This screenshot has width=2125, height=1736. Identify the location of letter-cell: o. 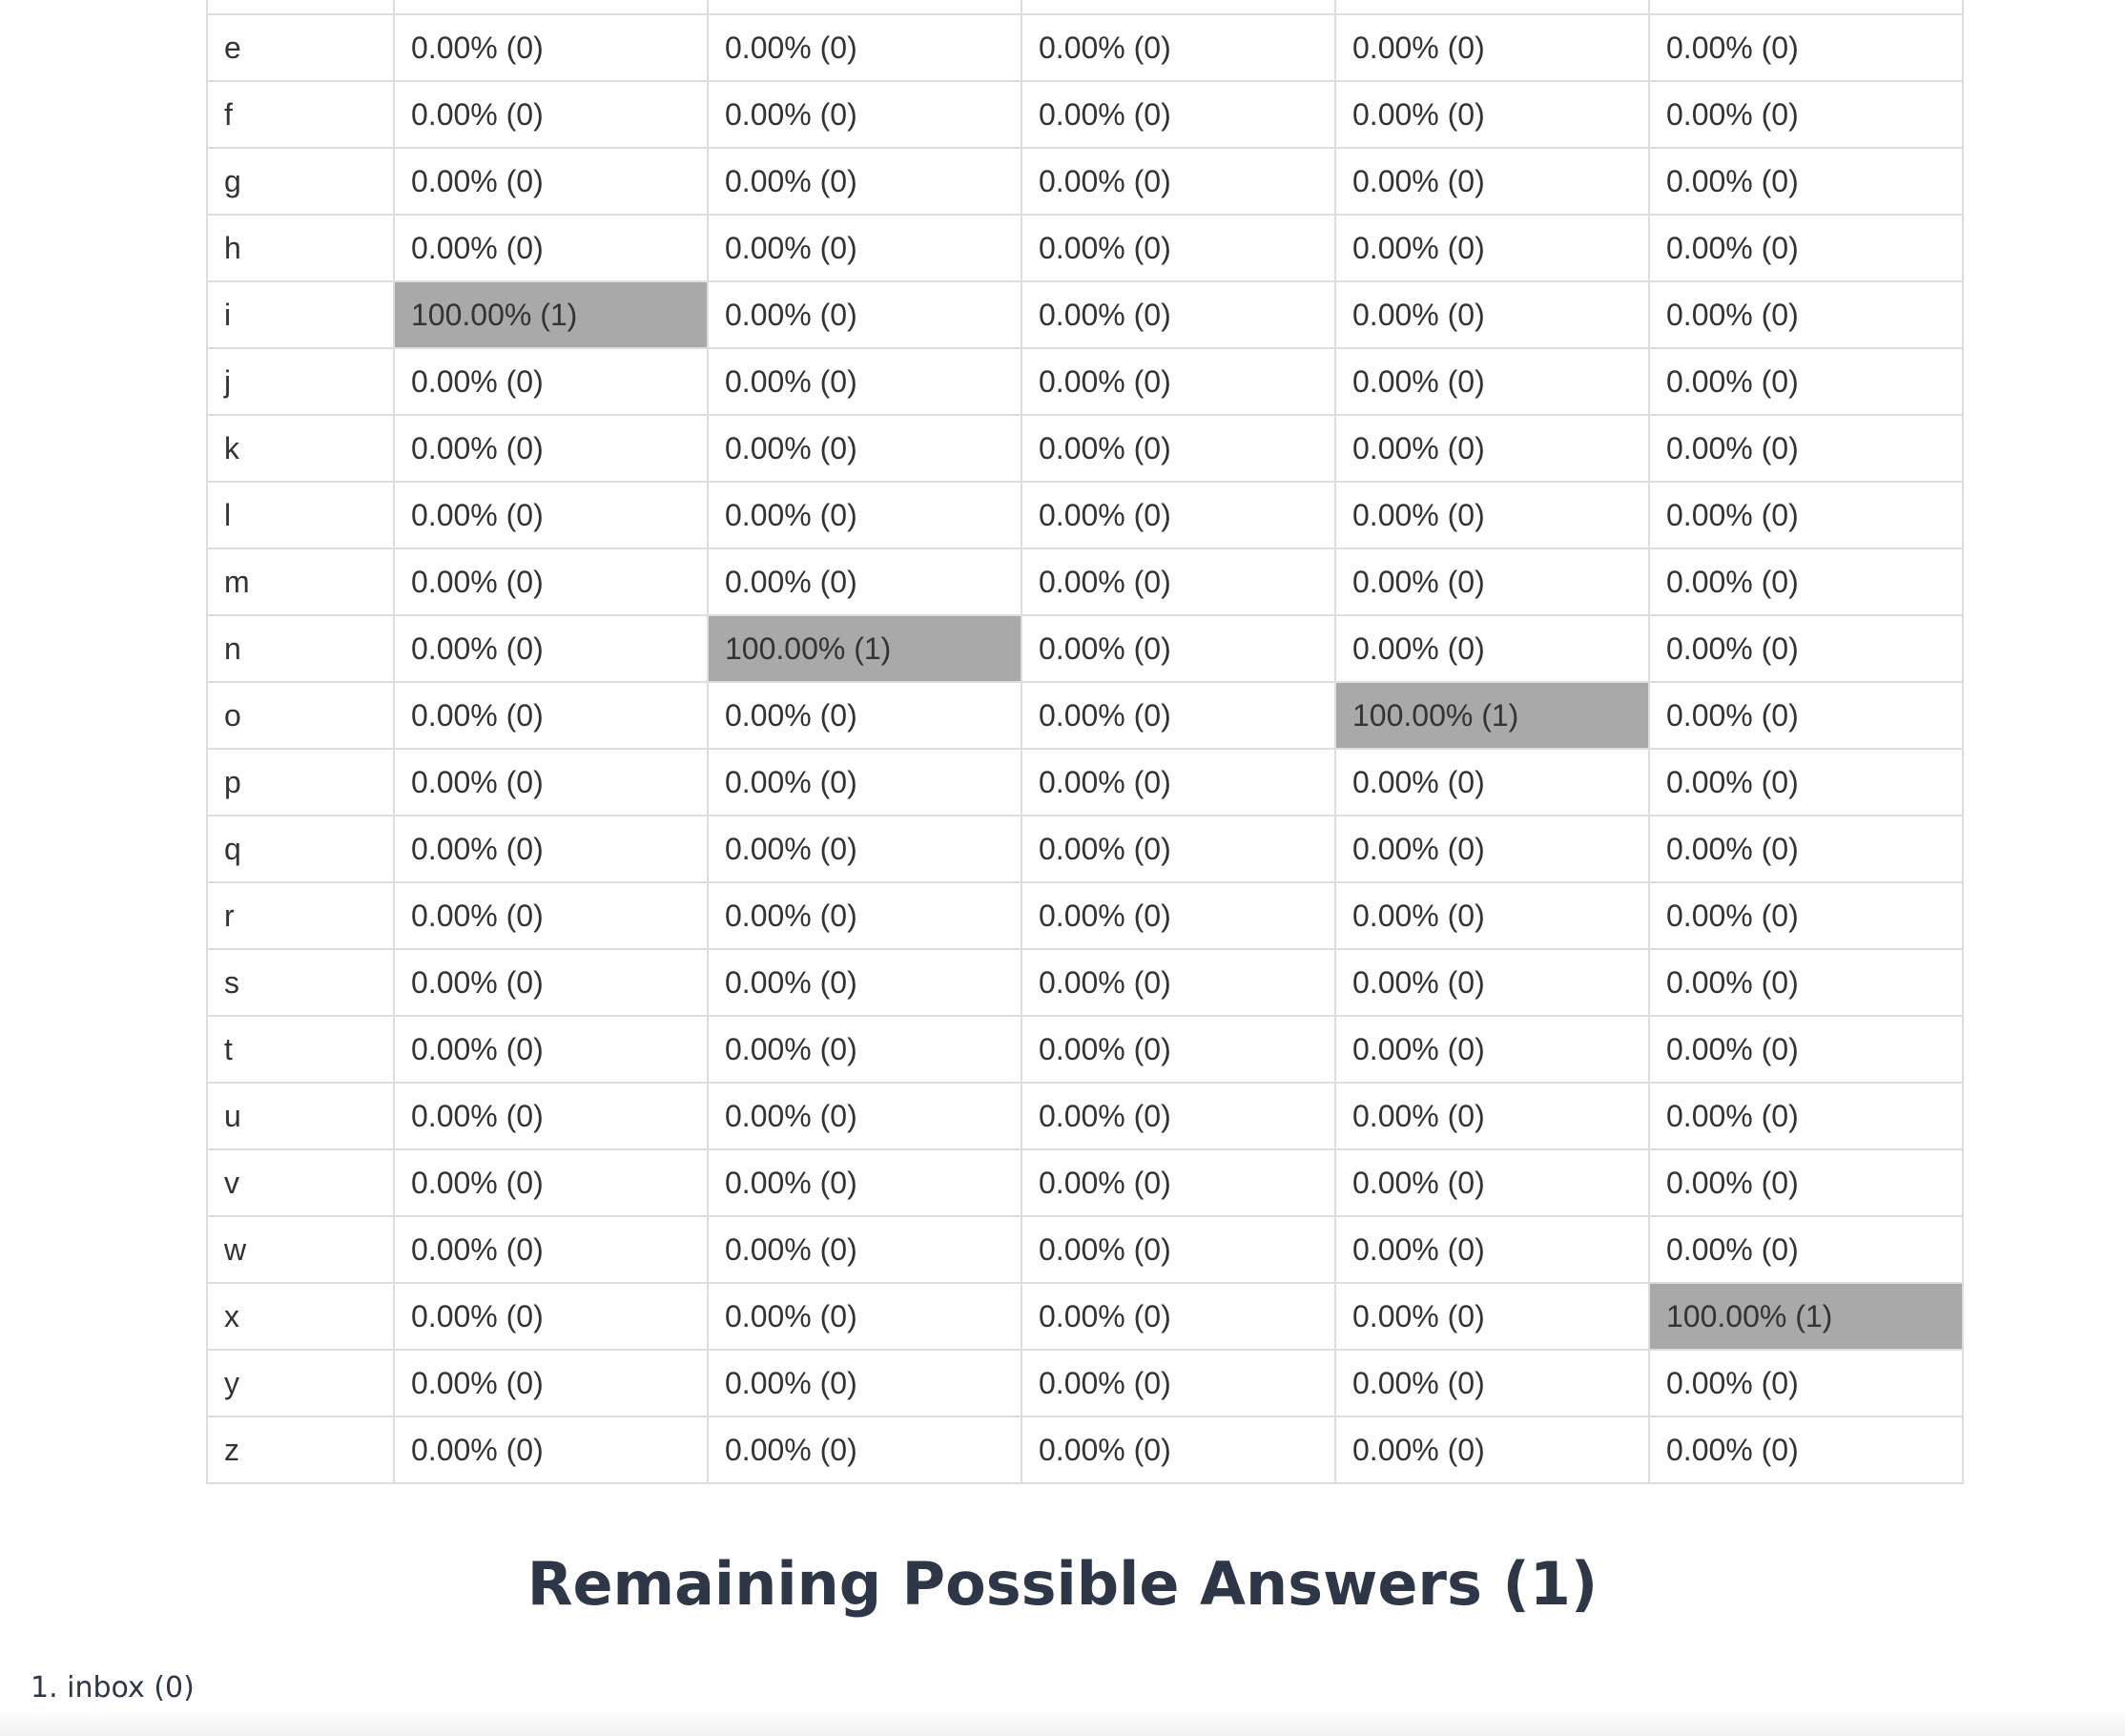
(300, 715).